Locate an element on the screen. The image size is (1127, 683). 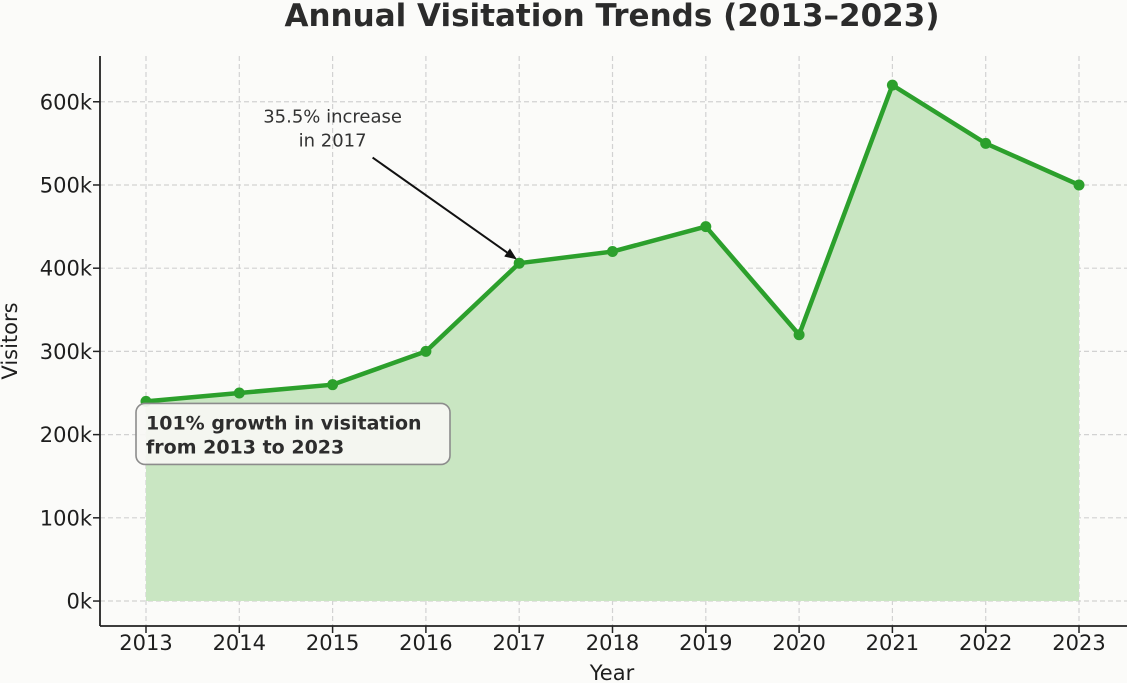
growth-callout-text: from 2013 to 2023 is located at coordinates (245, 447).